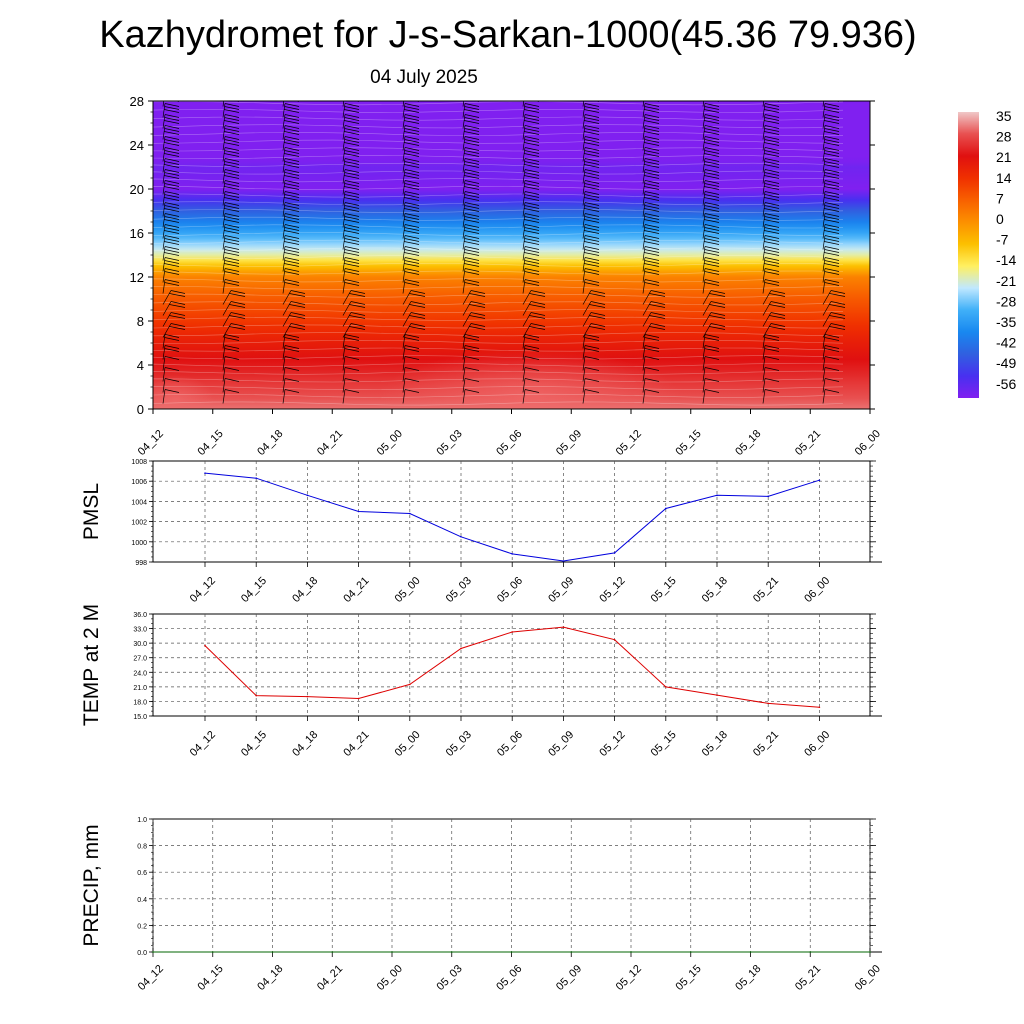 The width and height of the screenshot is (1024, 1024). Describe the element at coordinates (140, 321) in the screenshot. I see `section-y-tick-label: 8` at that location.